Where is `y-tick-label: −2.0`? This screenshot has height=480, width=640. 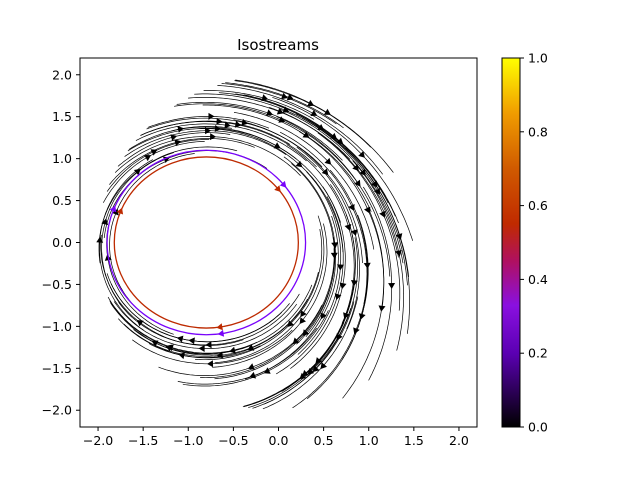
y-tick-label: −2.0 is located at coordinates (57, 410).